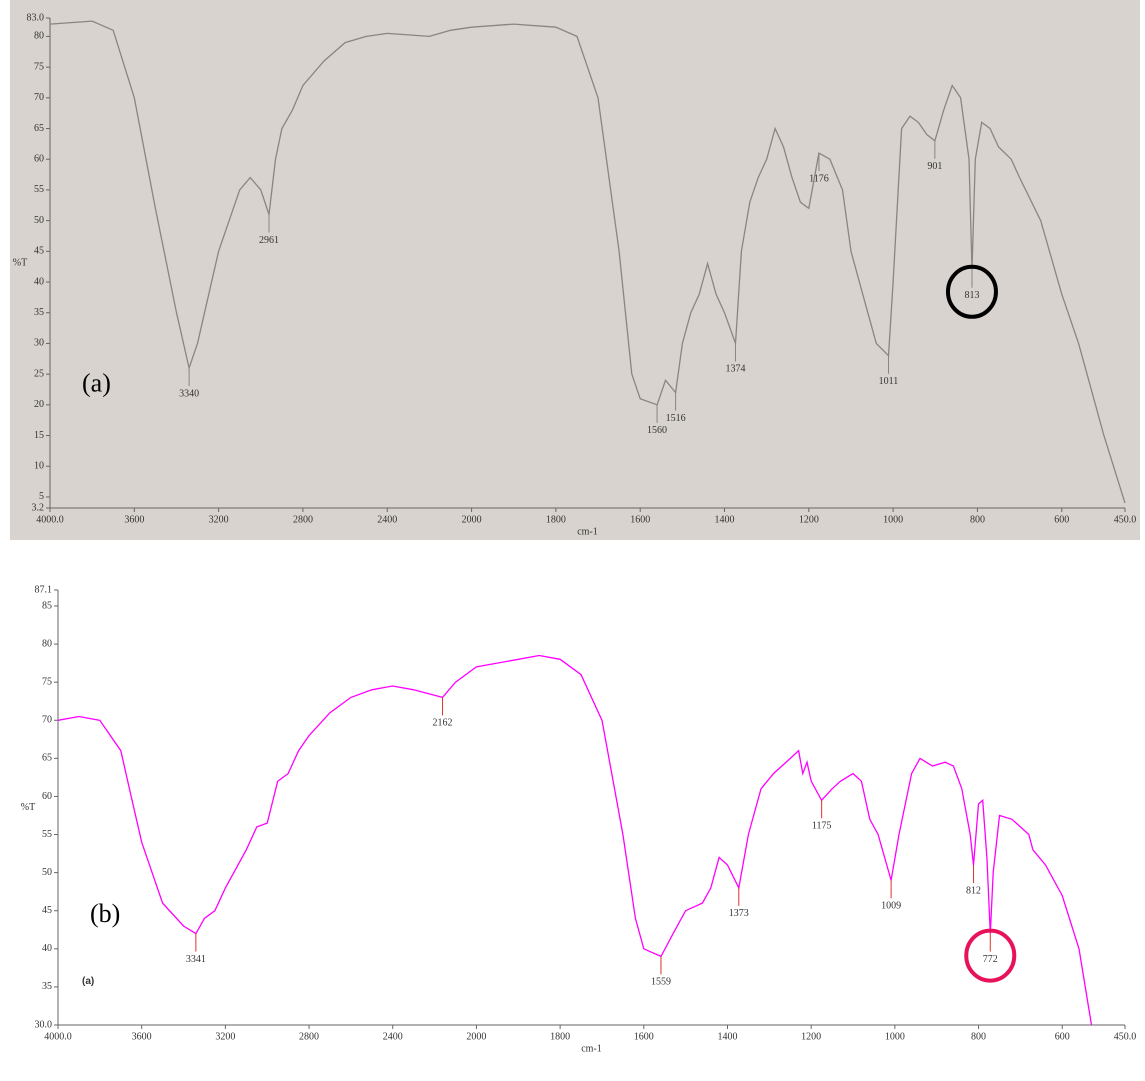 Image resolution: width=1145 pixels, height=1081 pixels. Describe the element at coordinates (189, 393) in the screenshot. I see `peak-label: 3340` at that location.